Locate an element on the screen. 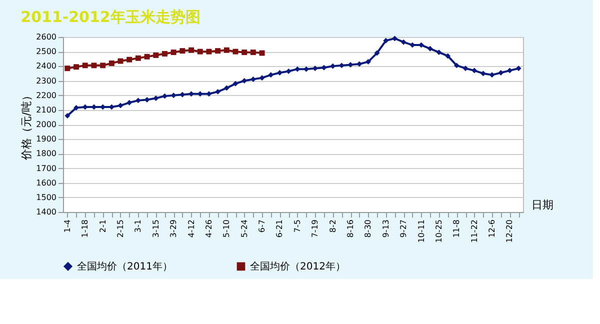 The height and width of the screenshot is (324, 600). x-tick-label: 12-6 is located at coordinates (492, 229).